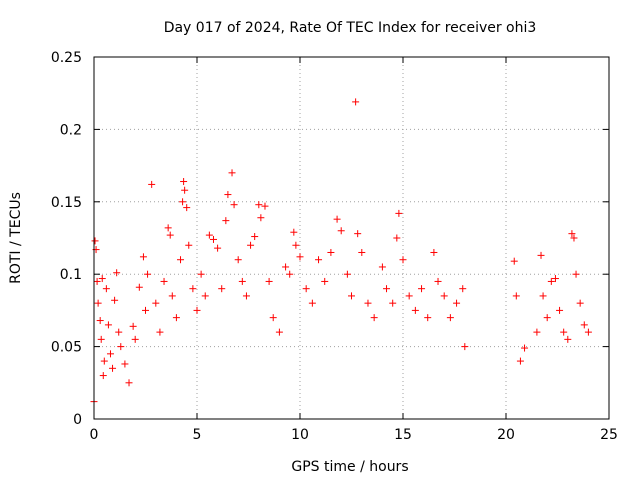 Image resolution: width=640 pixels, height=480 pixels. Describe the element at coordinates (94, 435) in the screenshot. I see `x-tick-label: 0` at that location.